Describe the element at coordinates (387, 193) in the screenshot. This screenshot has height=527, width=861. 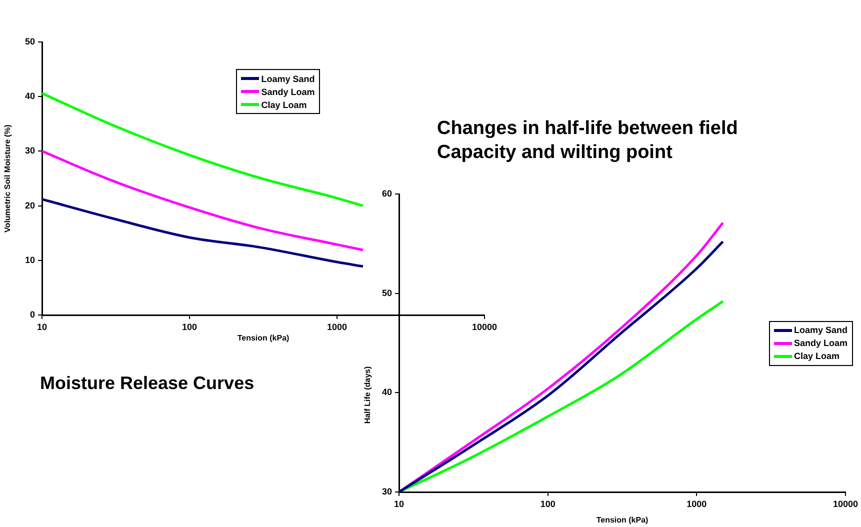
I see `y-tick-label: 60` at that location.